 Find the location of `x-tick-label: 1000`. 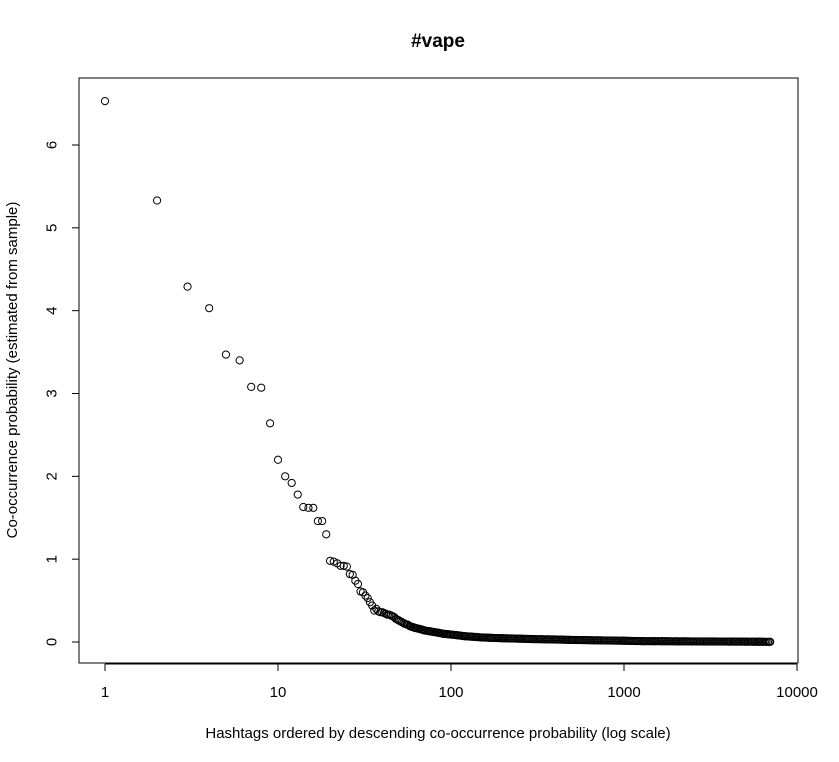

x-tick-label: 1000 is located at coordinates (623, 692).